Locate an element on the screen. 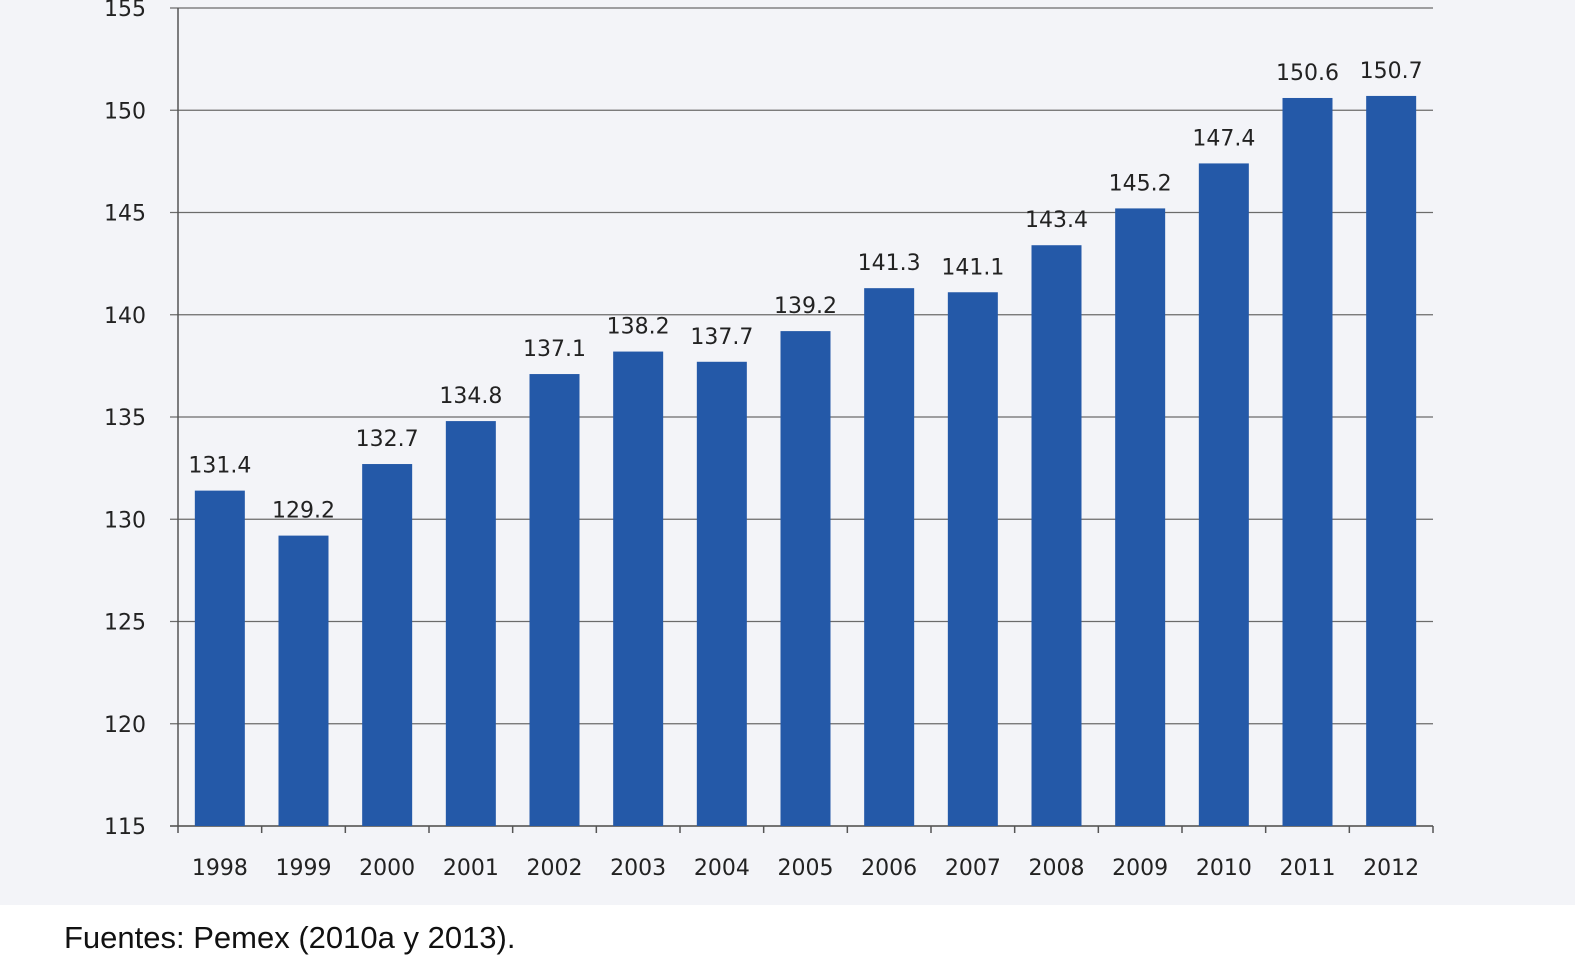  data-label-2002: 137.1 is located at coordinates (554, 349).